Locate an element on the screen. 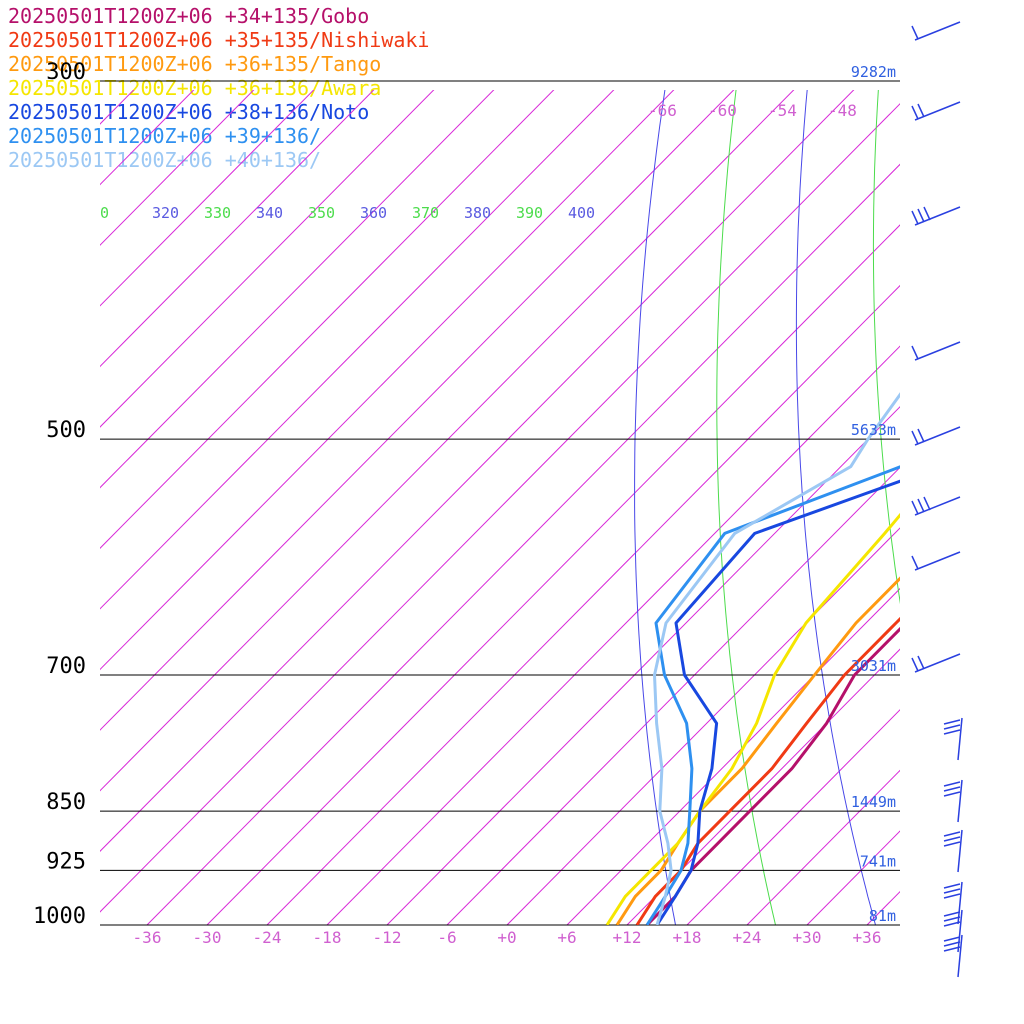 The width and height of the screenshot is (1024, 1024). legend-item: 20250501T1200Z+06 +39+136/ is located at coordinates (165, 136).